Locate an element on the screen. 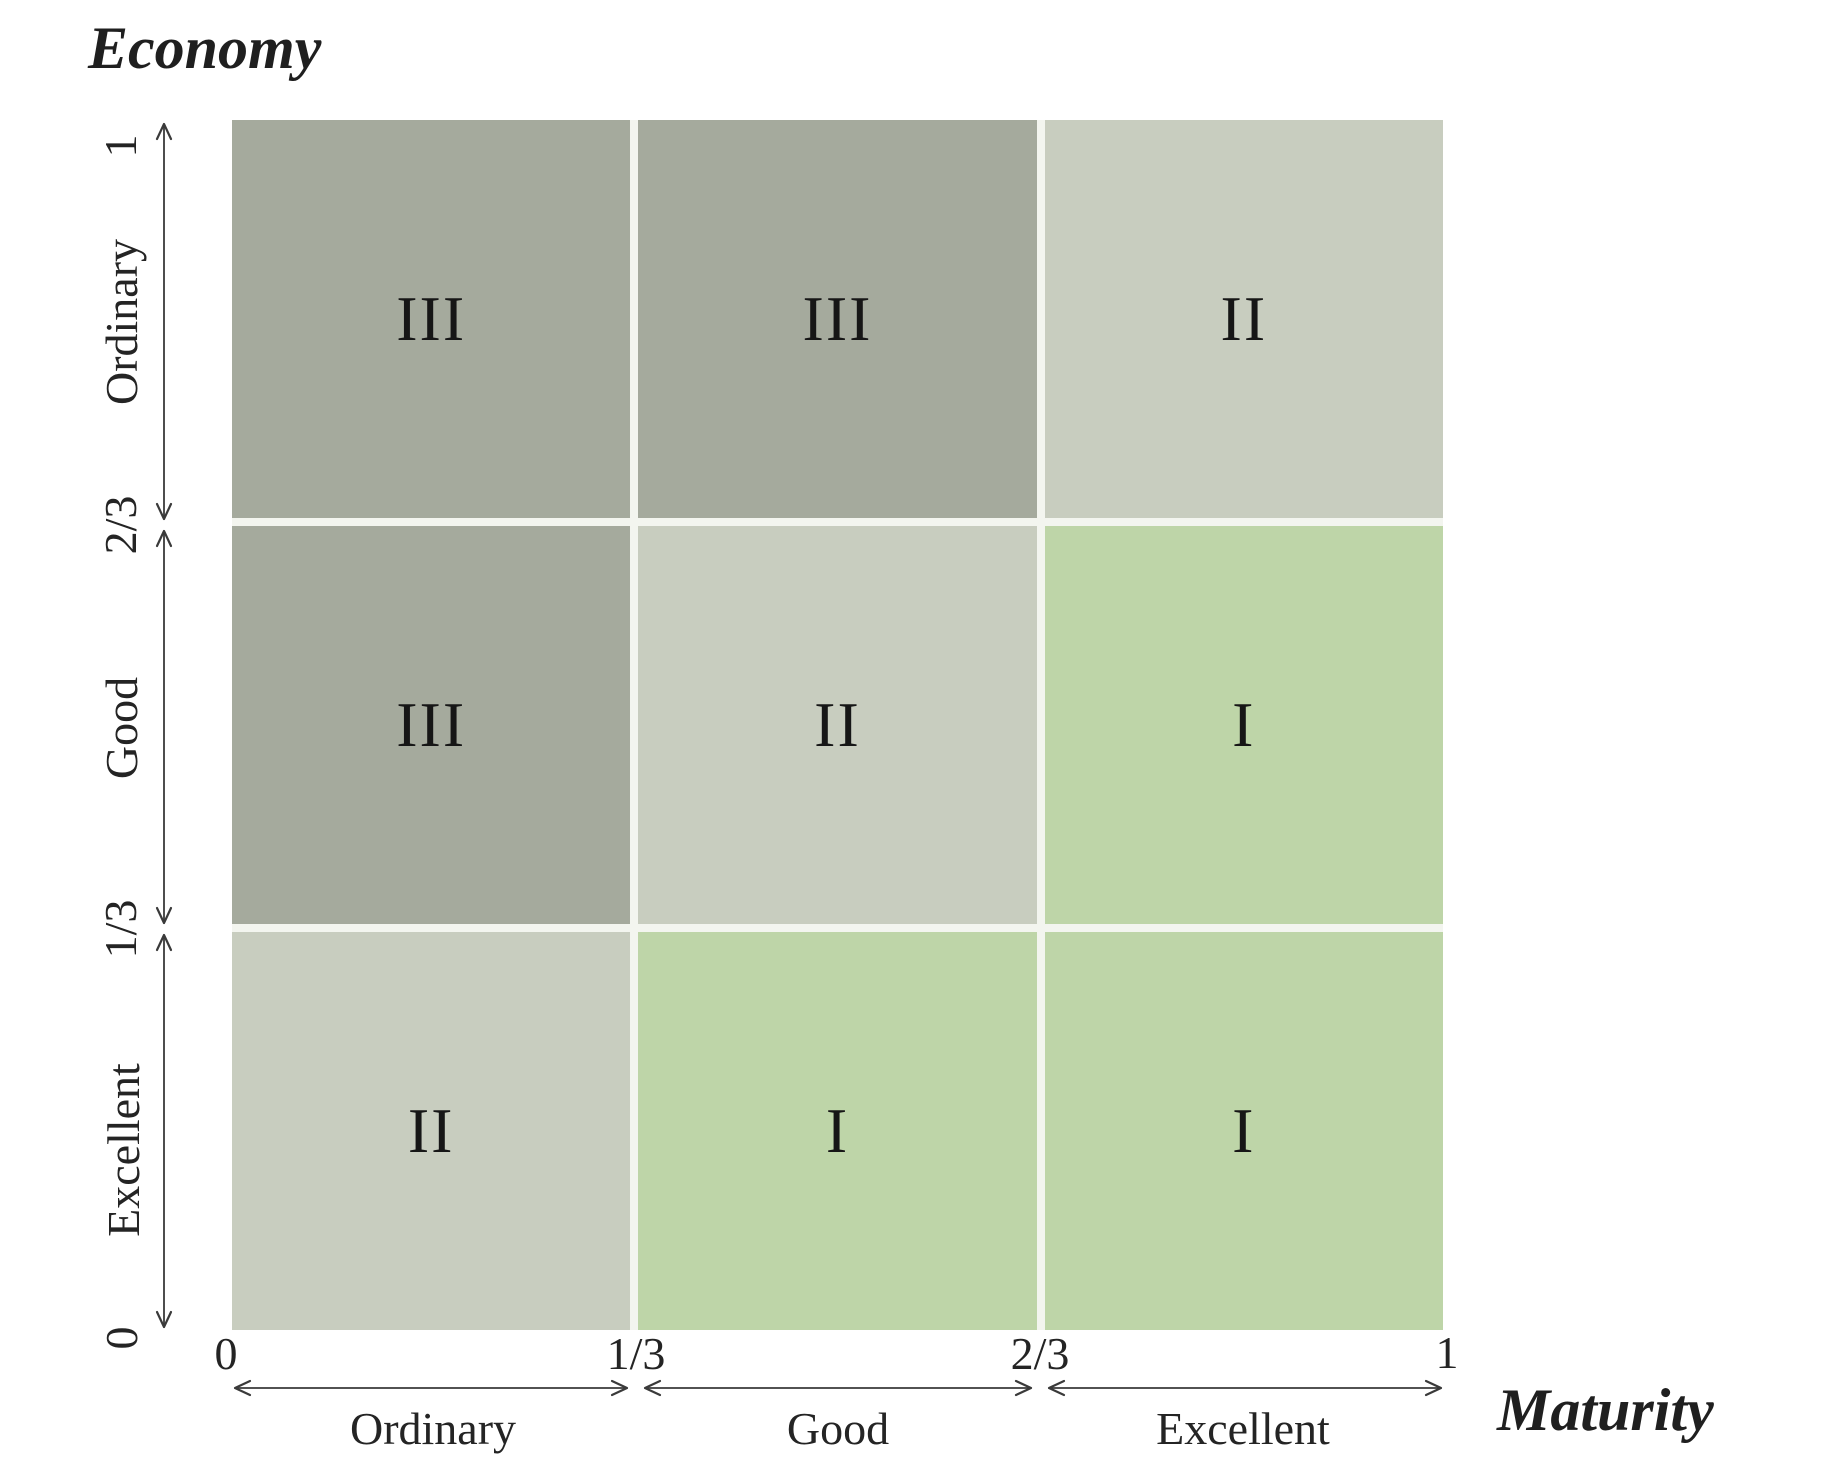  y-category-ordinary: Ordinary is located at coordinates (121, 322).